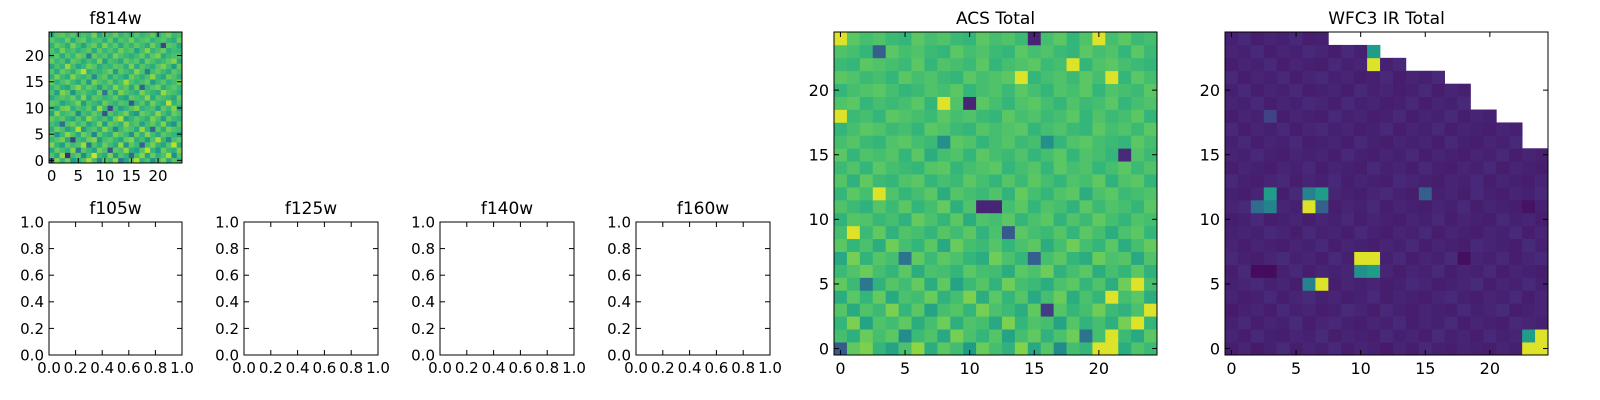 This screenshot has width=1600, height=400. Describe the element at coordinates (227, 329) in the screenshot. I see `y-tick-label: 0.2` at that location.